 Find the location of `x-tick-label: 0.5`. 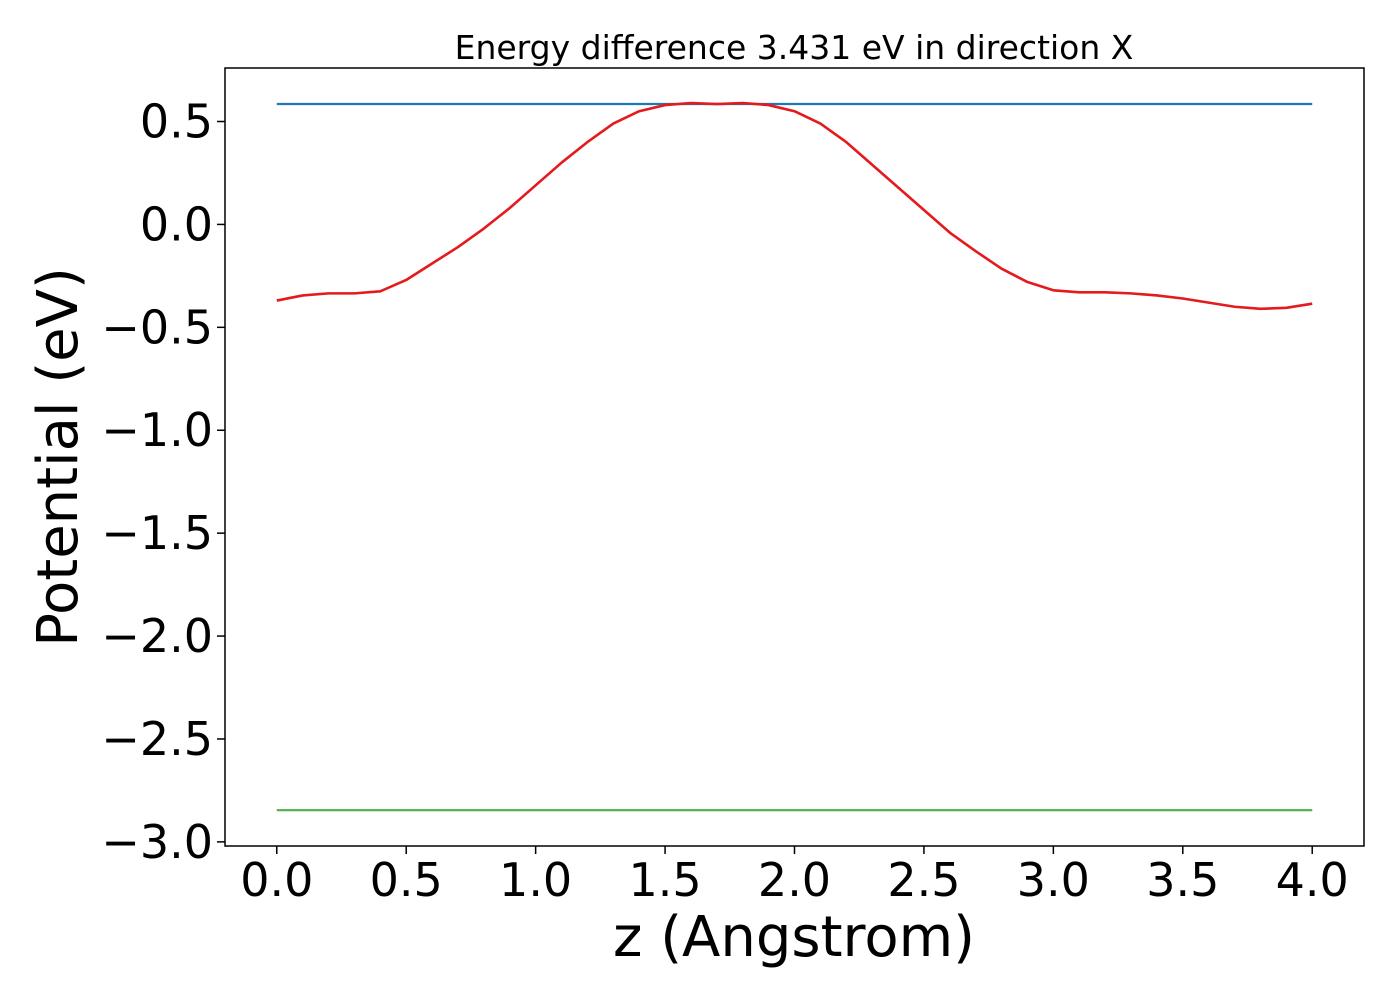

x-tick-label: 0.5 is located at coordinates (406, 880).